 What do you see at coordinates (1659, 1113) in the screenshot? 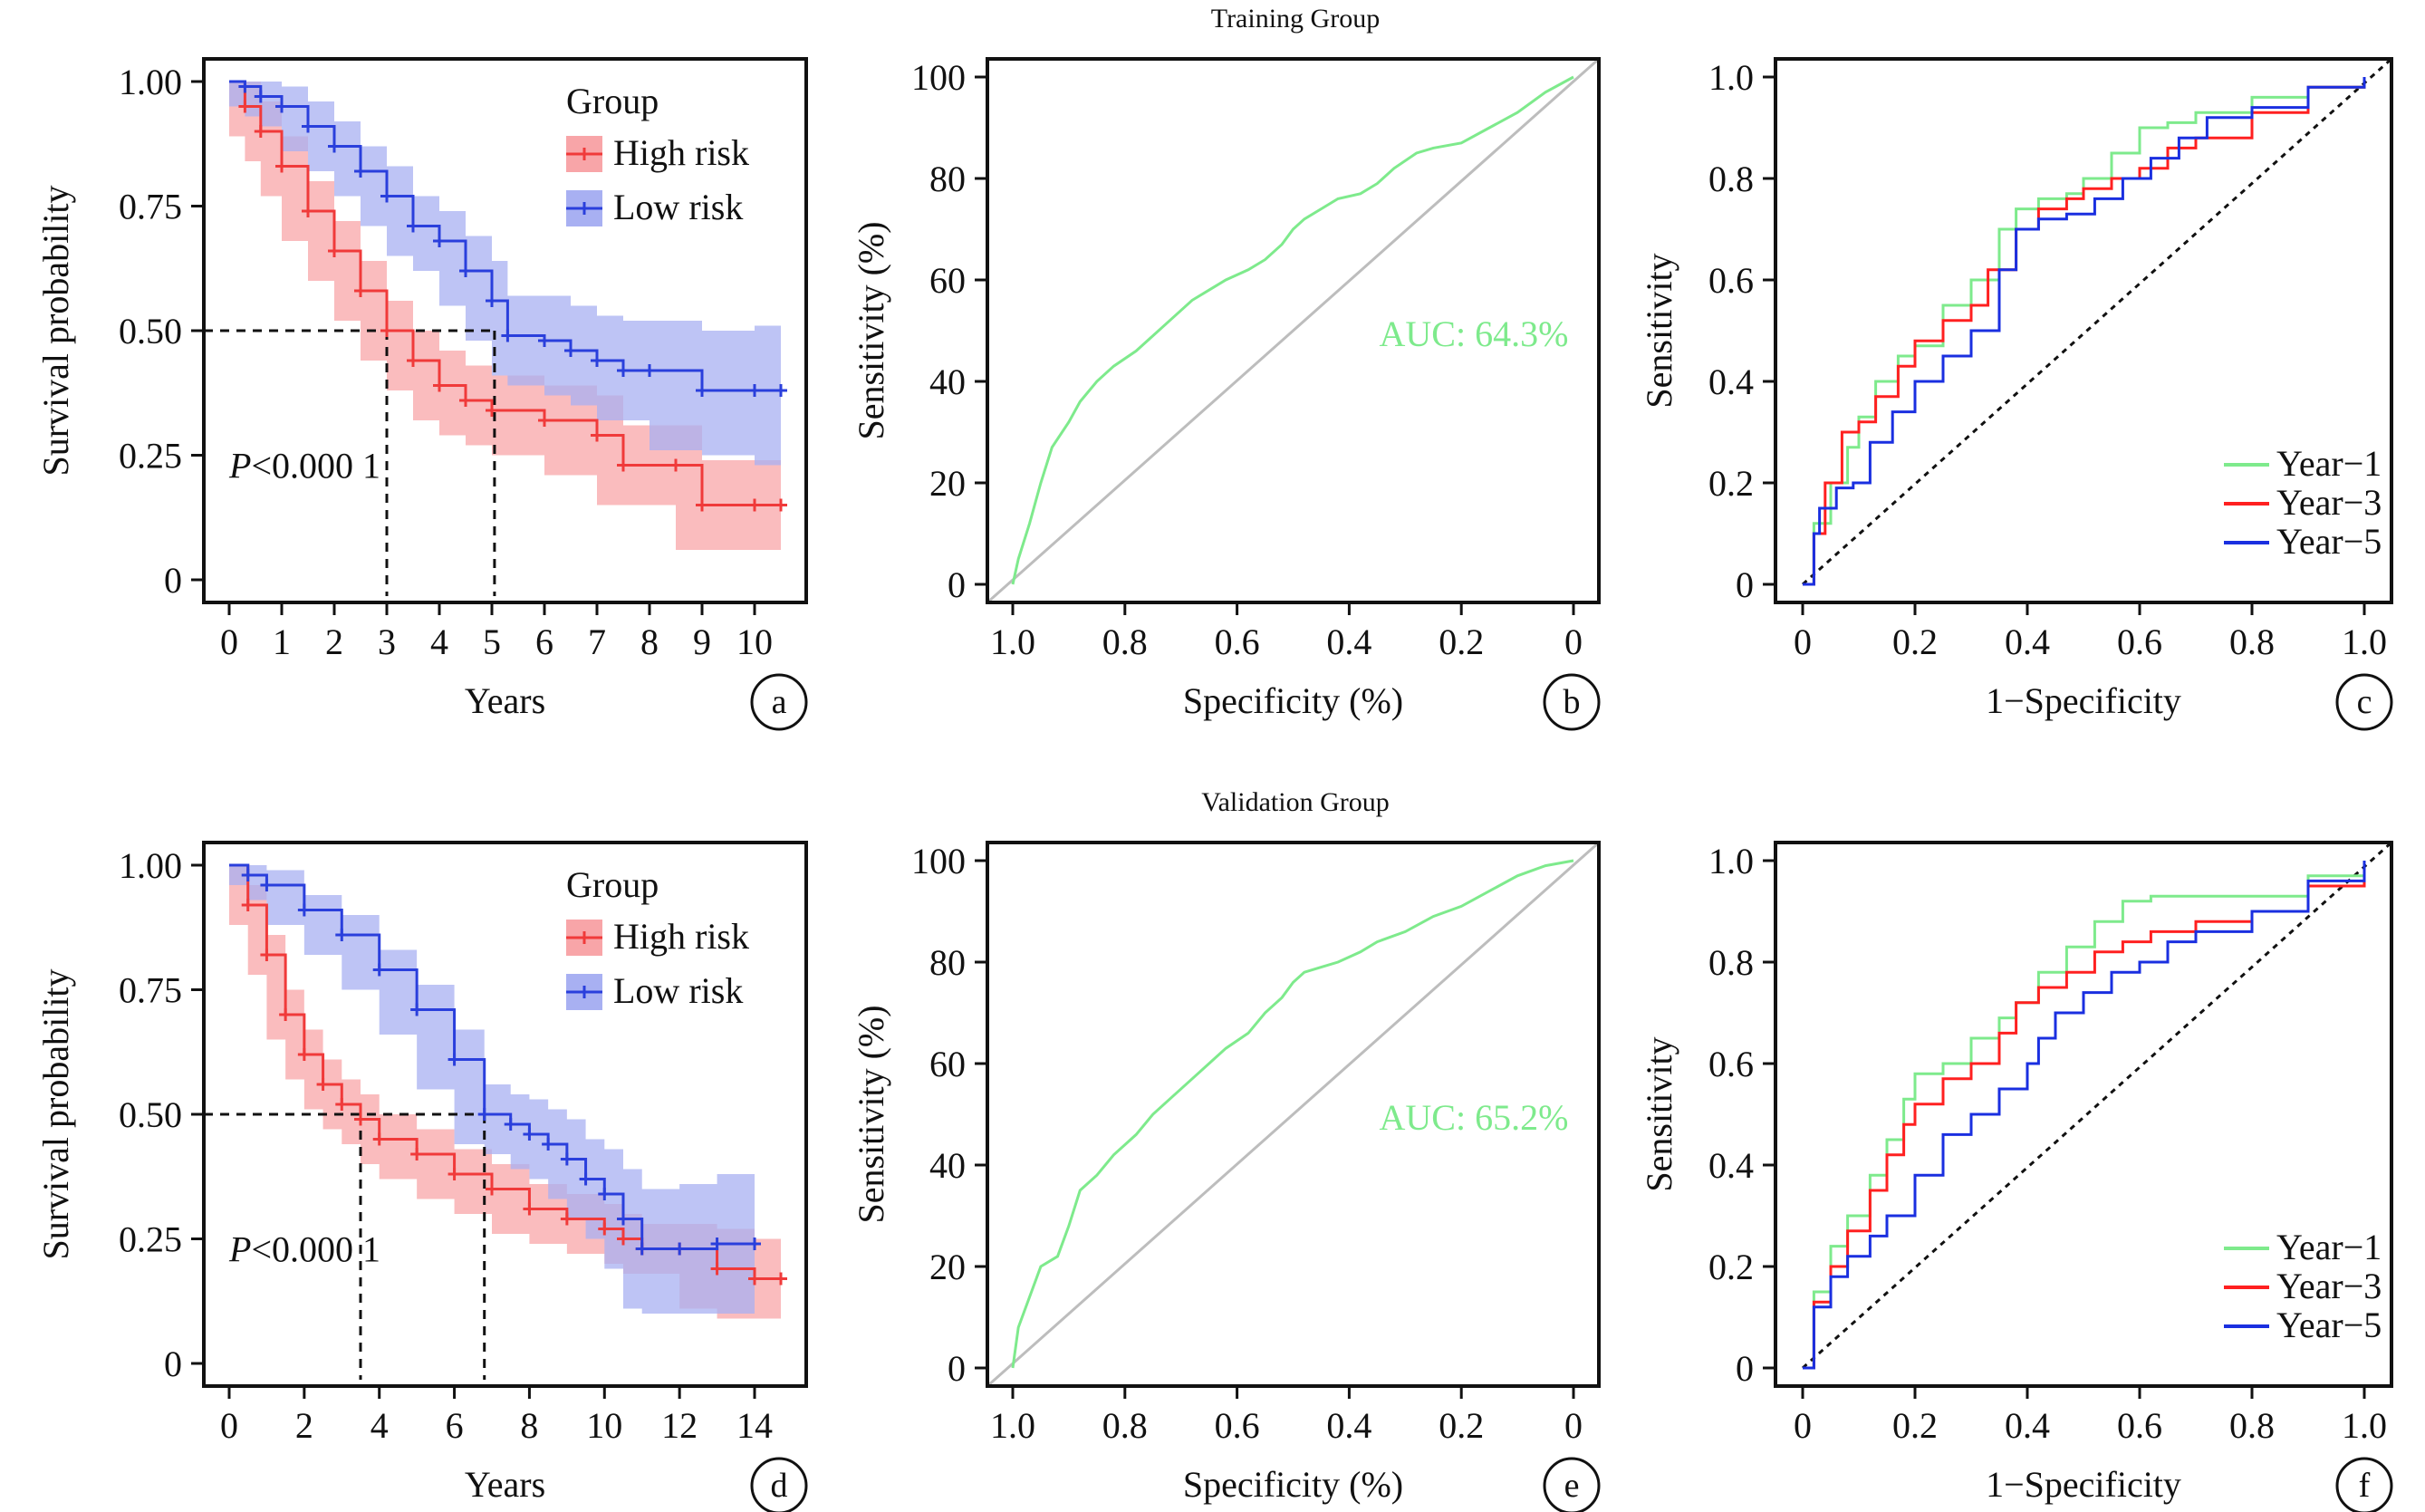
I see `y-axis-label: Sensitivity` at bounding box center [1659, 1113].